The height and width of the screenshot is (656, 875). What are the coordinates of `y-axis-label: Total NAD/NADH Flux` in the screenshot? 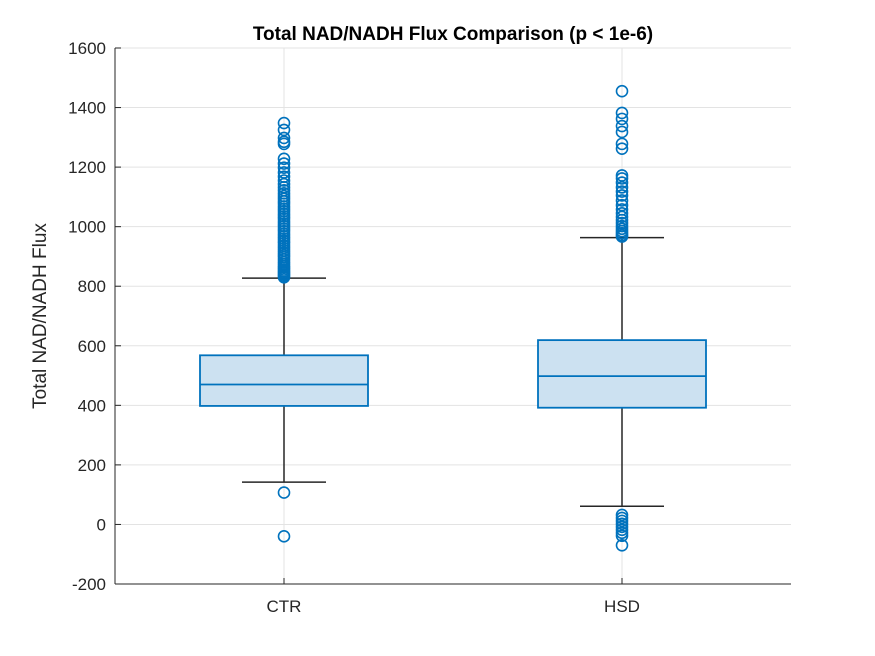 It's located at (40, 316).